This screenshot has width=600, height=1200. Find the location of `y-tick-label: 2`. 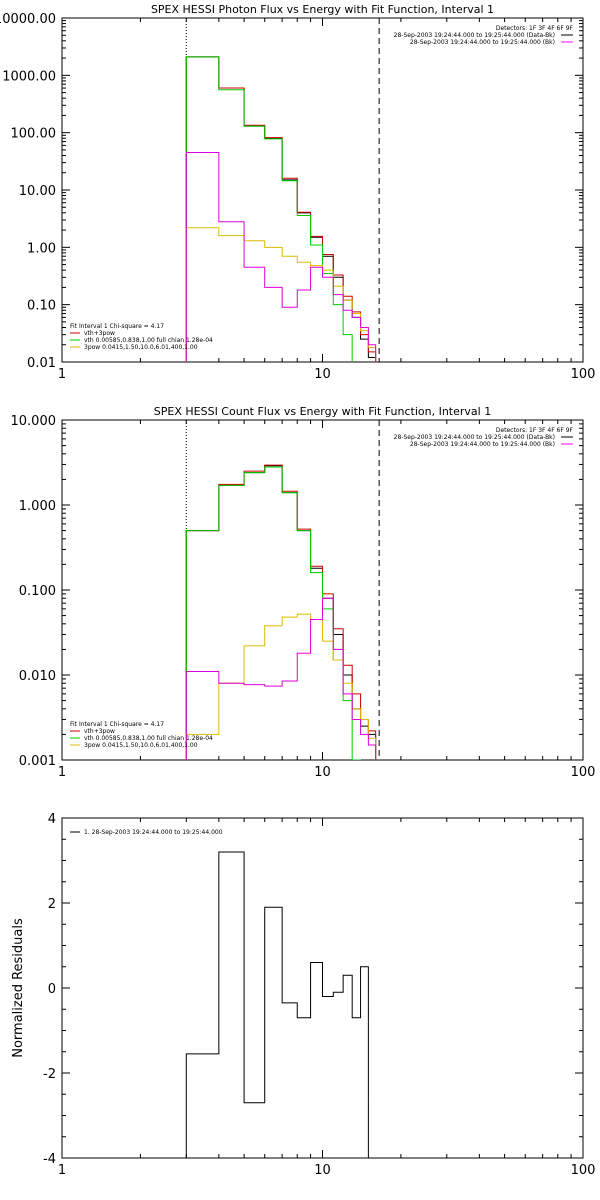

y-tick-label: 2 is located at coordinates (52, 904).